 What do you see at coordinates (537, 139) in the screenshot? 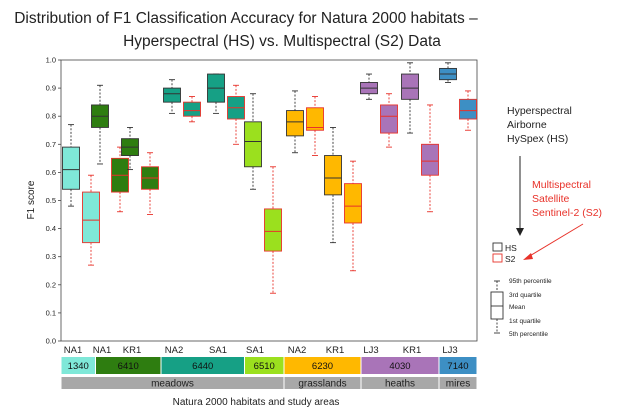
I see `hs-note-line3: HySpex (HS)` at bounding box center [537, 139].